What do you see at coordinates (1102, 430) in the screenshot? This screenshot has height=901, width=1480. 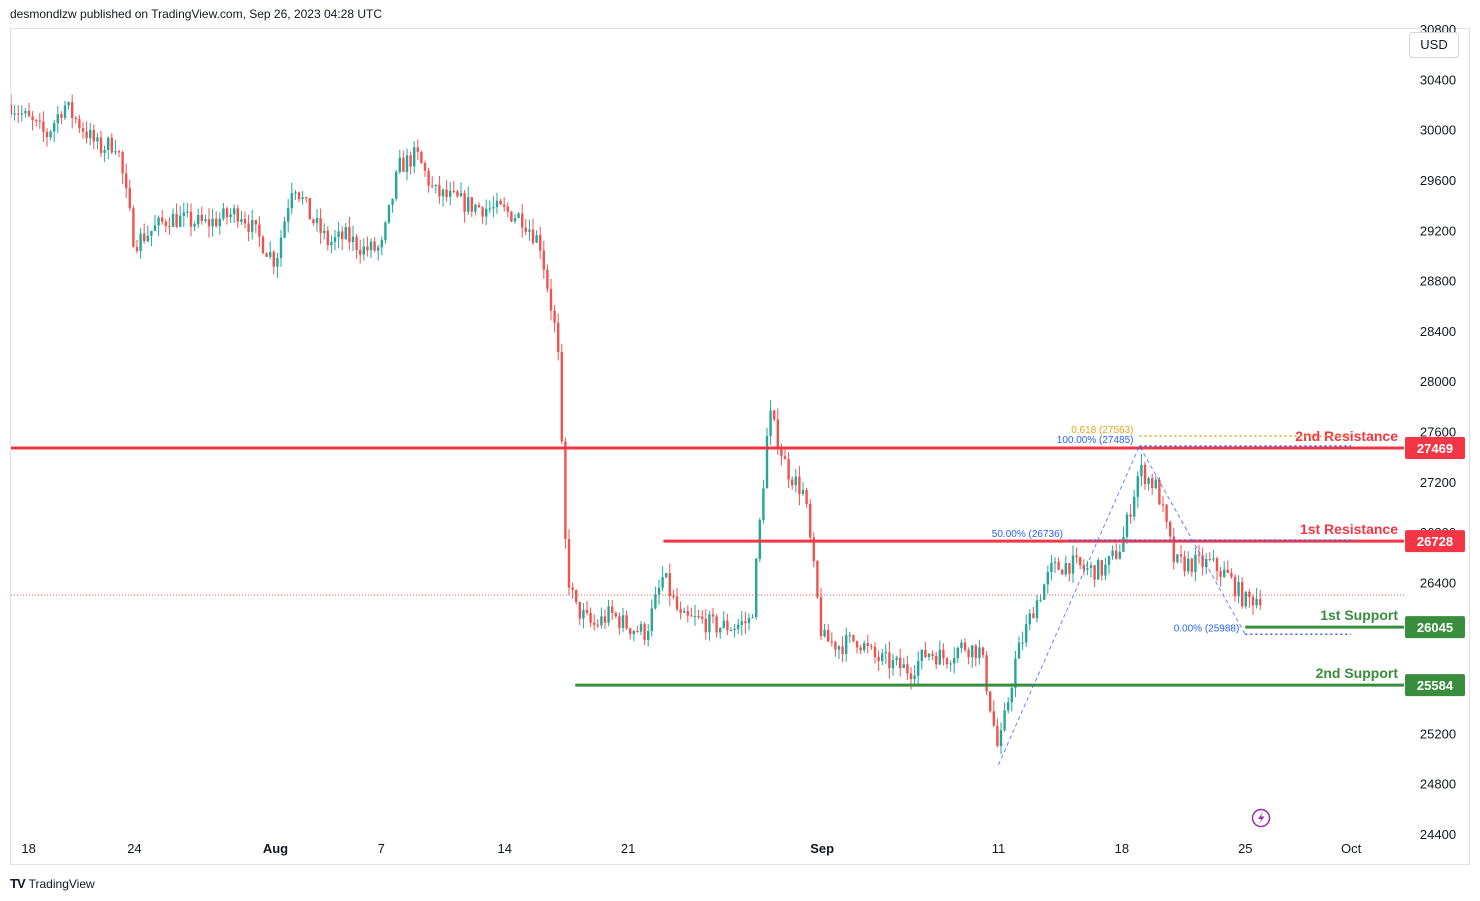 I see `fib-level-label: 0.618 (27563)` at bounding box center [1102, 430].